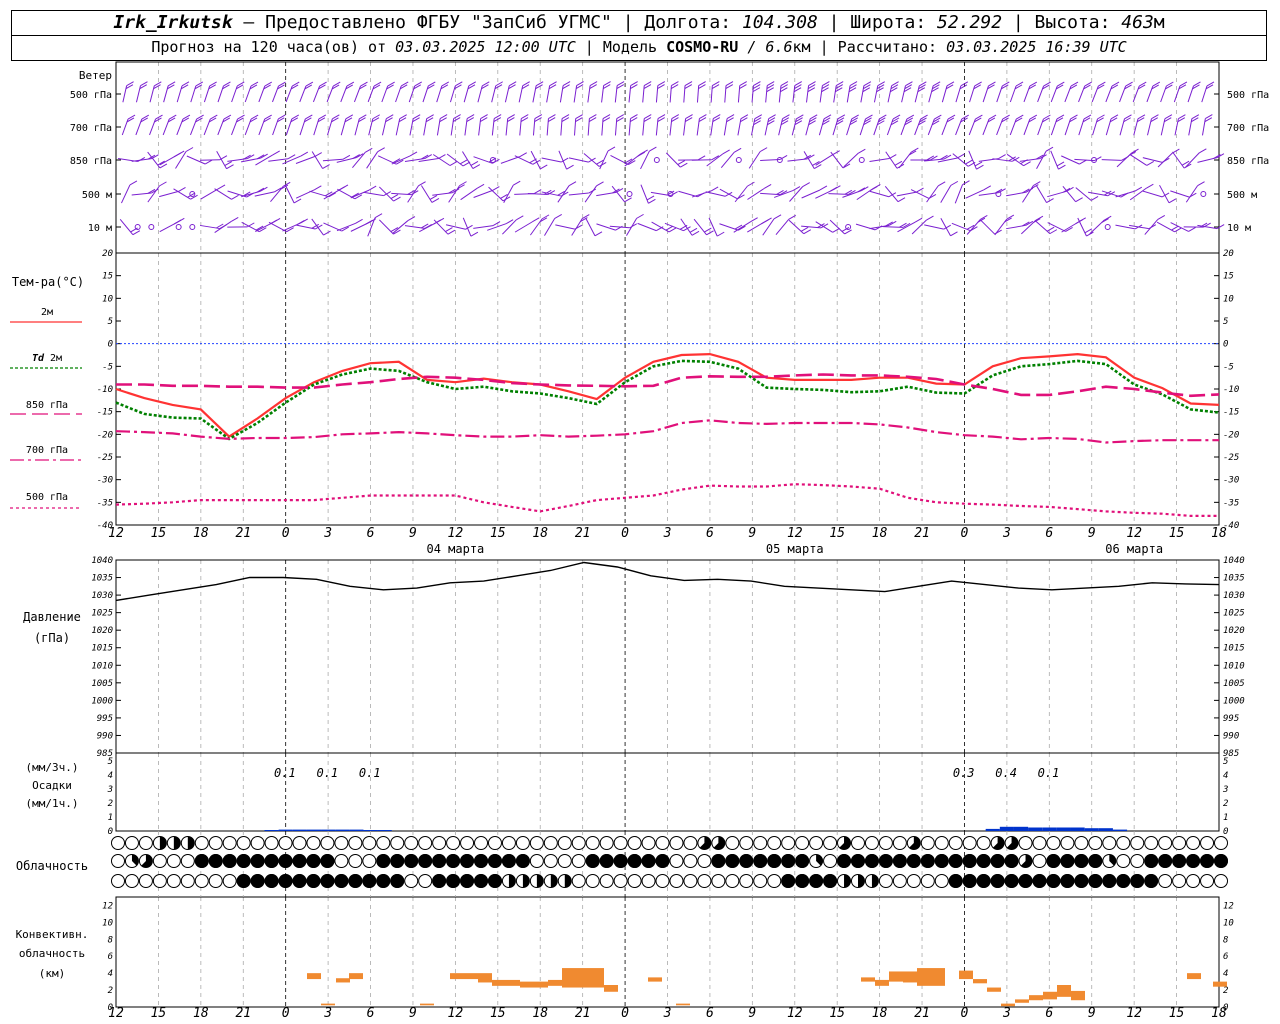 This screenshot has width=1280, height=1024. I want to click on temp-tick-label: 20, so click(1228, 254).